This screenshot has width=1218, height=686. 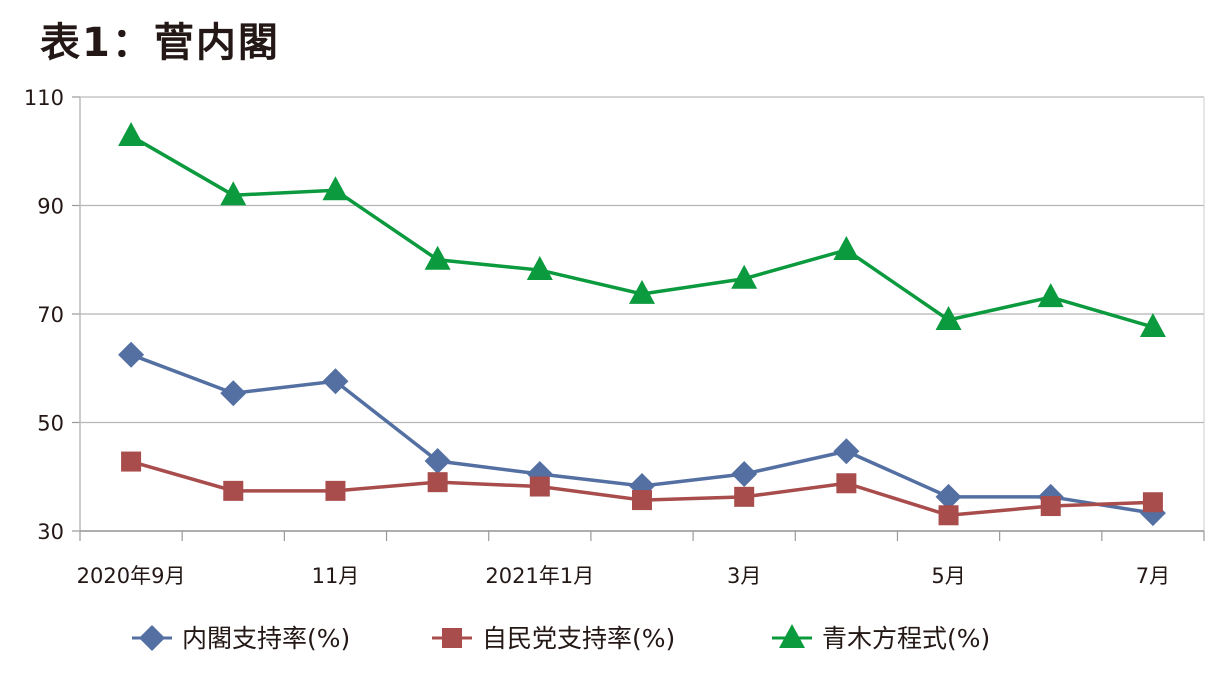 I want to click on legend-diamond-icon, so click(x=152, y=638).